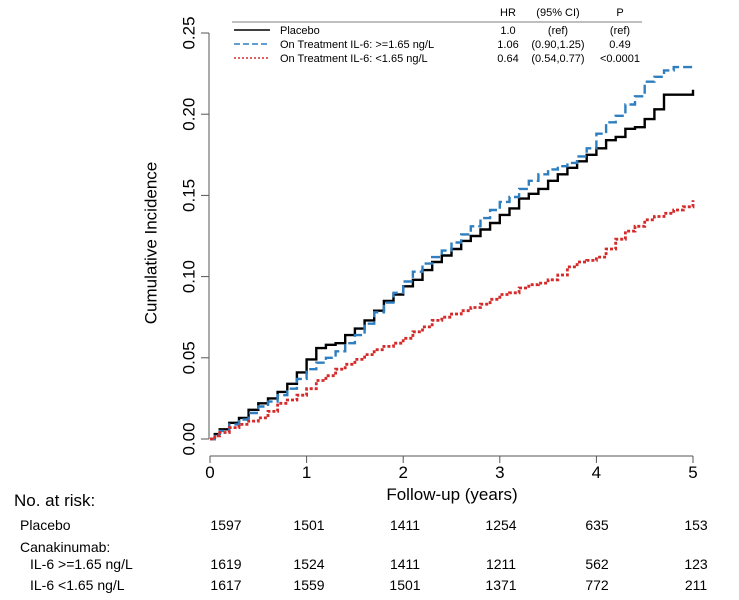 This screenshot has height=600, width=739. What do you see at coordinates (225, 564) in the screenshot?
I see `risk-cell: 1619` at bounding box center [225, 564].